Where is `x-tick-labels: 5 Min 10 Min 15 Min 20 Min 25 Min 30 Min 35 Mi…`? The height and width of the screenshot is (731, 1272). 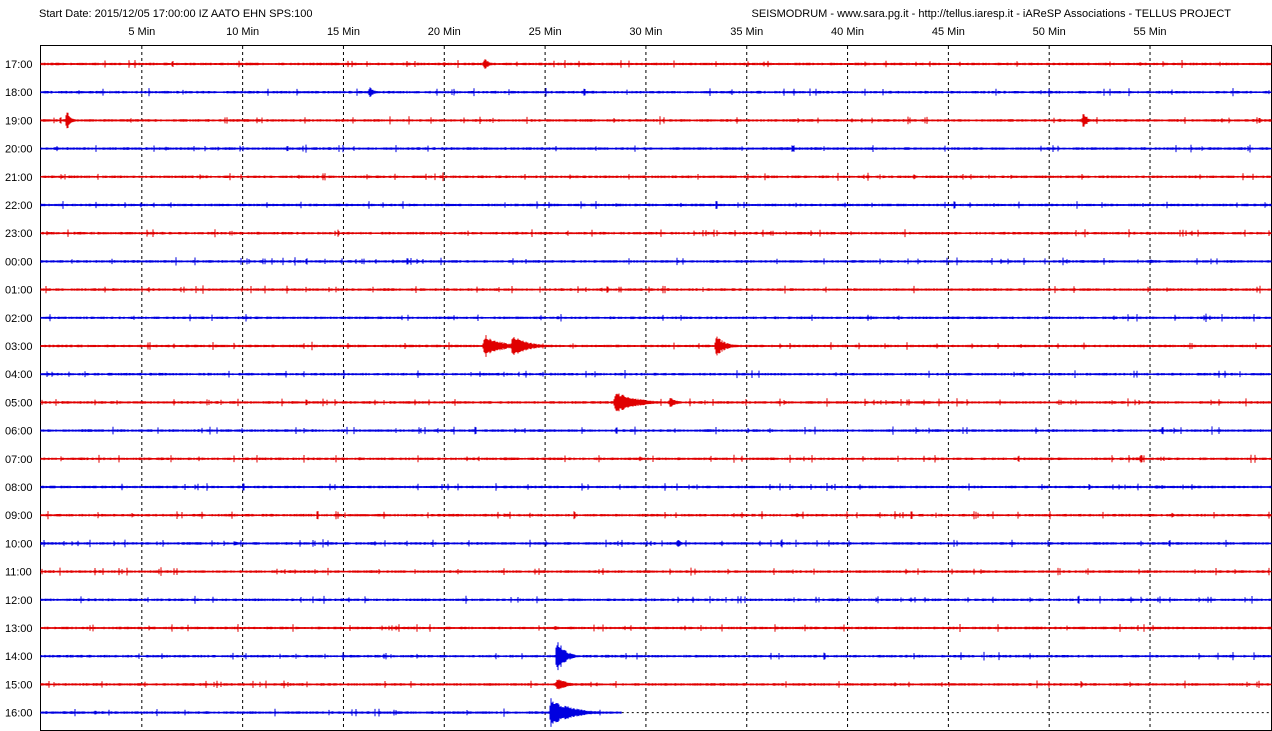
x-tick-labels: 5 Min 10 Min 15 Min 20 Min 25 Min 30 Min 35 Mi… is located at coordinates (647, 32).